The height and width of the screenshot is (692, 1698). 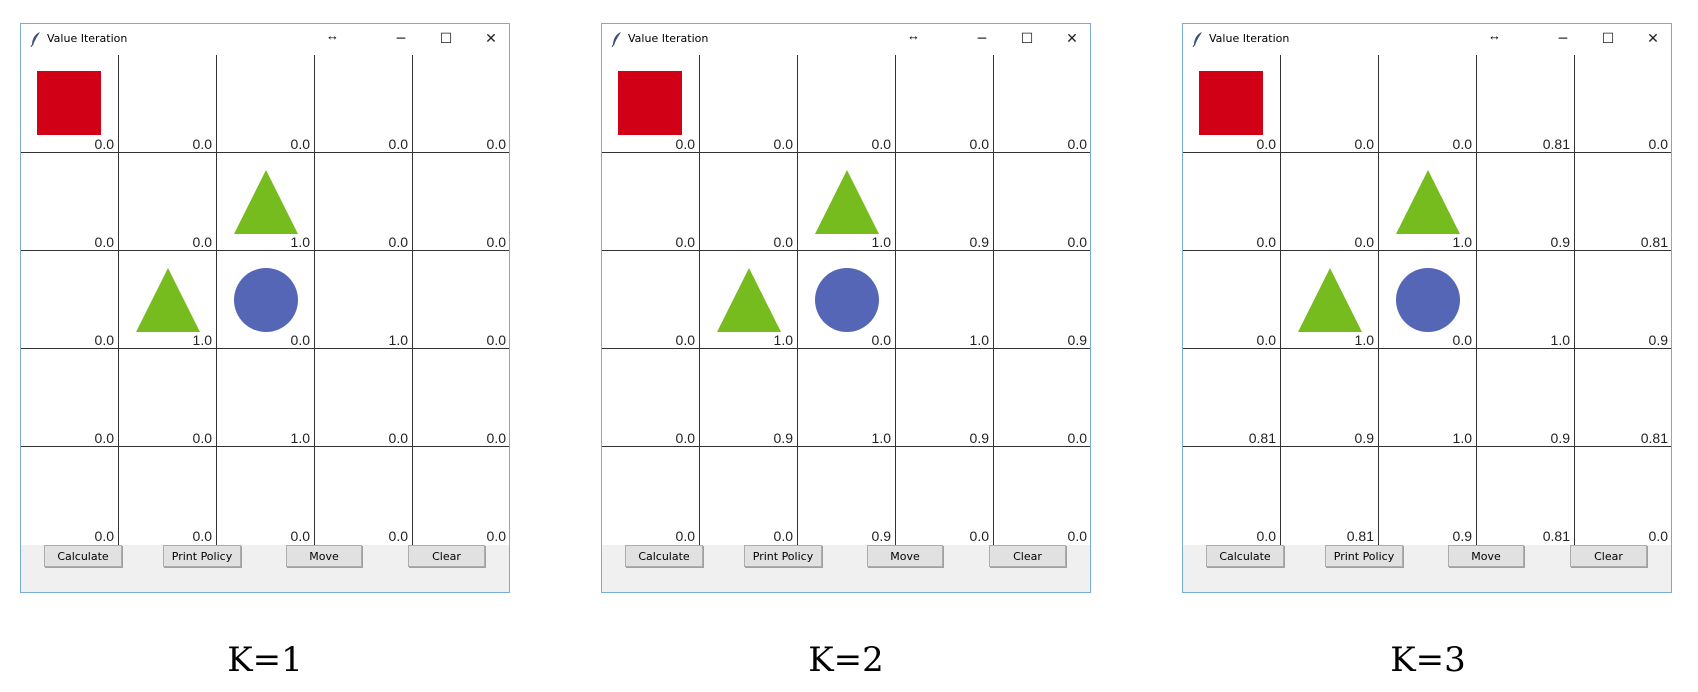 I want to click on iteration-caption: K=1, so click(x=265, y=660).